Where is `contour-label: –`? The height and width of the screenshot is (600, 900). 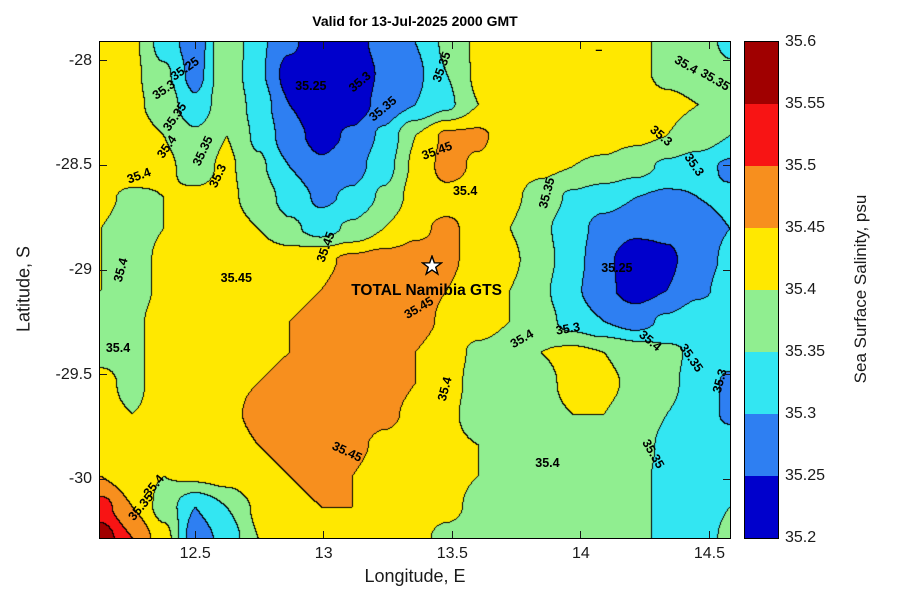
contour-label: – is located at coordinates (599, 50).